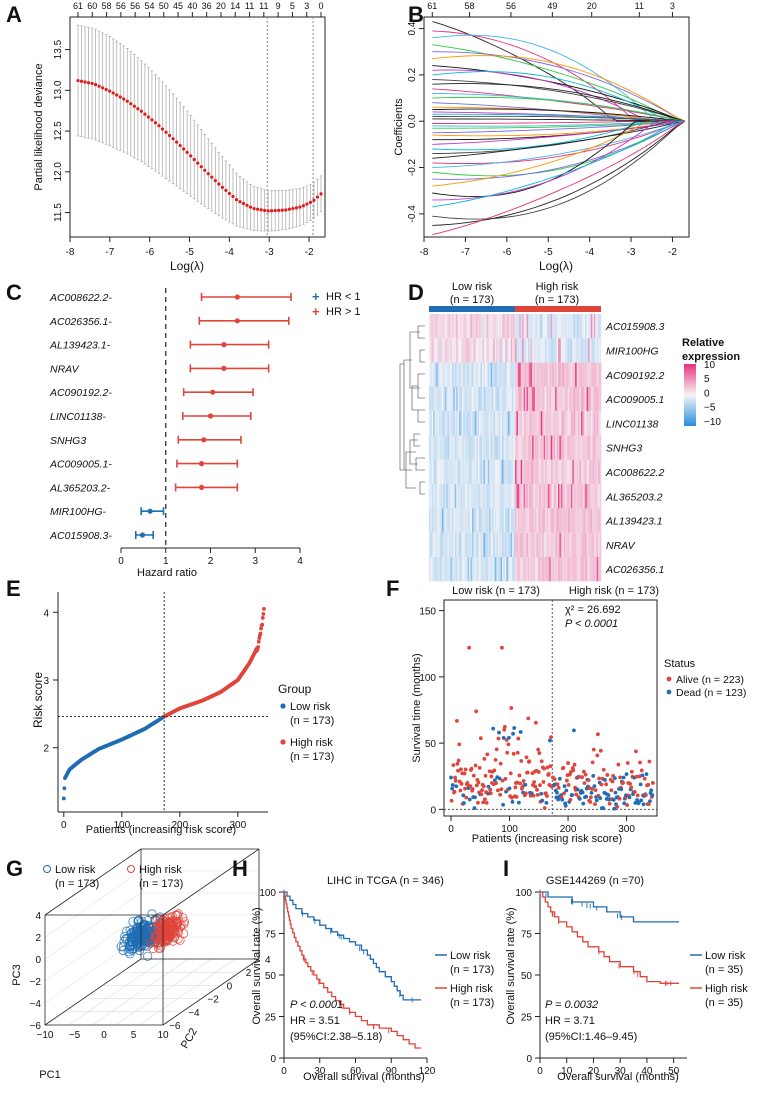 This screenshot has height=1093, width=761. I want to click on c-row-label: AL365203.2-, so click(80, 488).